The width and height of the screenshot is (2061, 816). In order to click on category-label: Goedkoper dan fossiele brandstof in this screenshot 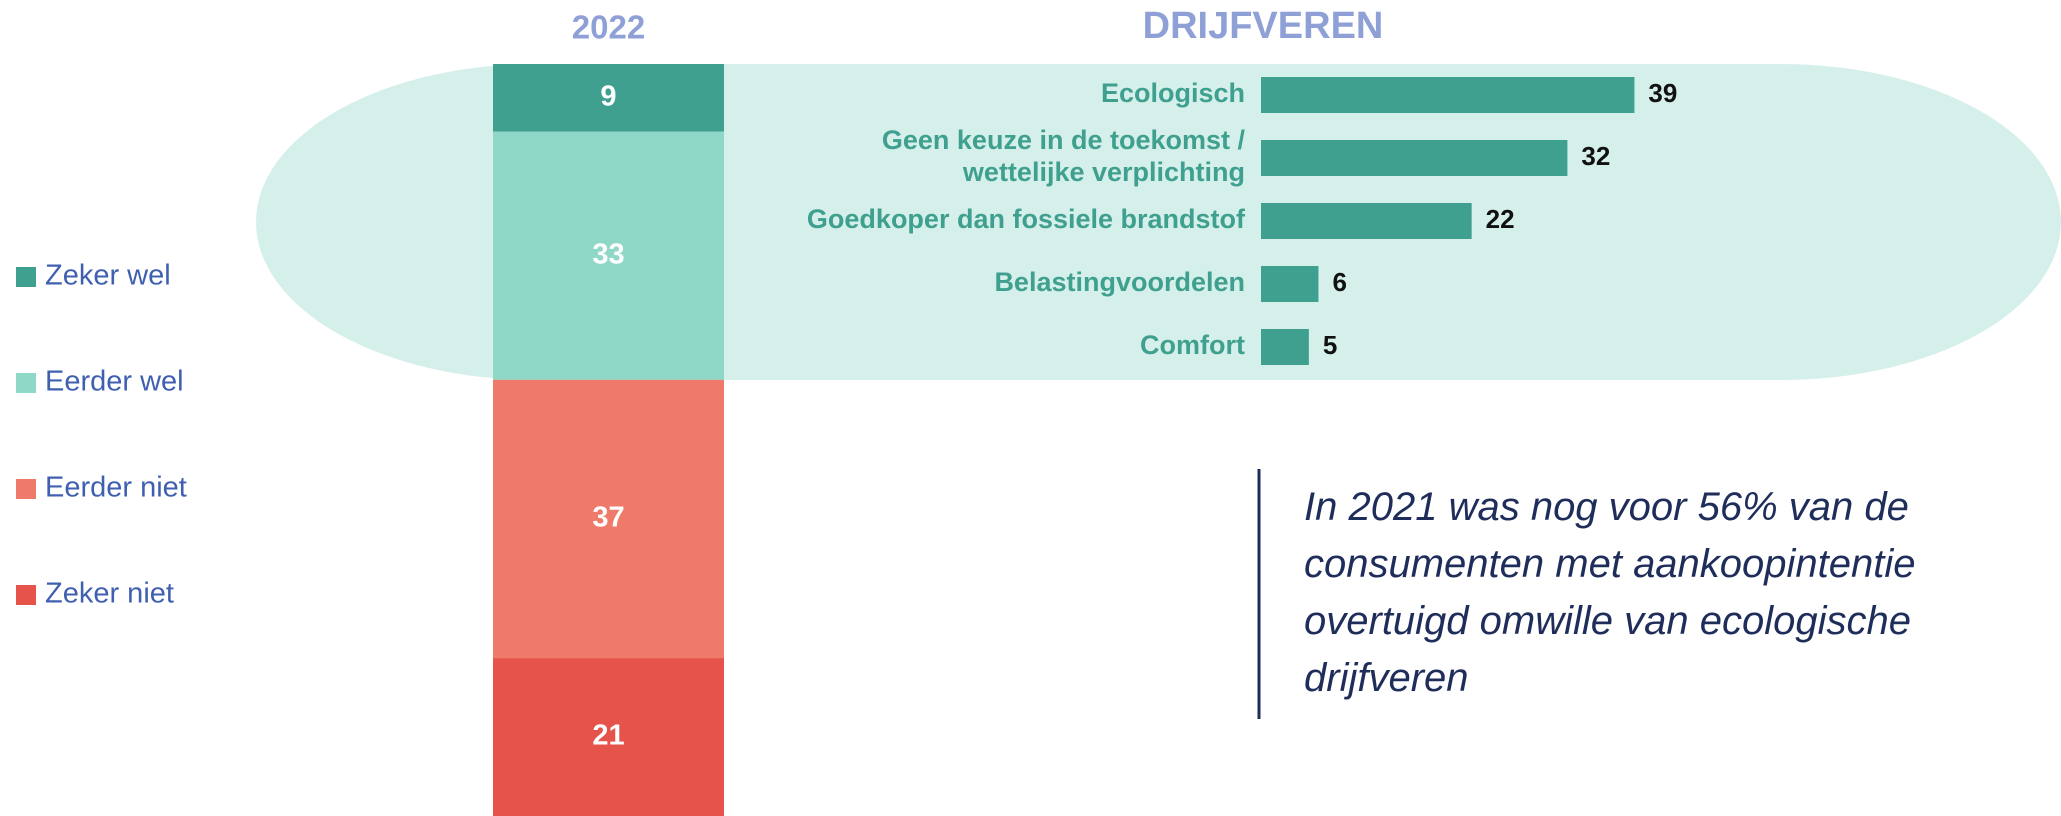, I will do `click(1026, 219)`.